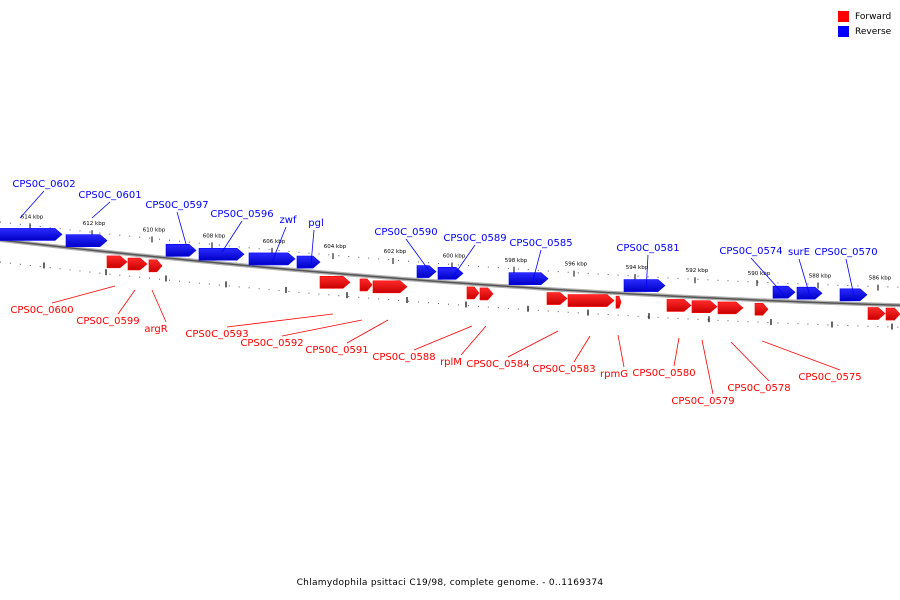  Describe the element at coordinates (32, 217) in the screenshot. I see `tick-label: 614 kbp` at that location.